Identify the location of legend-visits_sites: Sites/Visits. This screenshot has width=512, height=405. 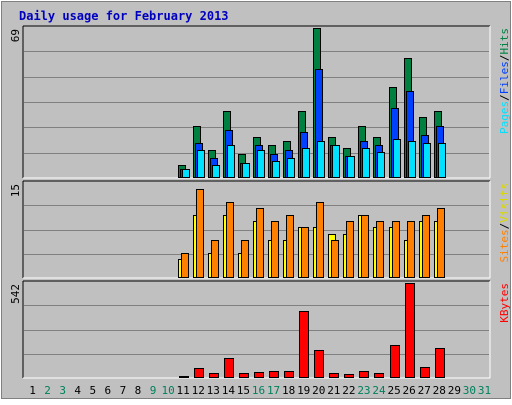
(504, 223).